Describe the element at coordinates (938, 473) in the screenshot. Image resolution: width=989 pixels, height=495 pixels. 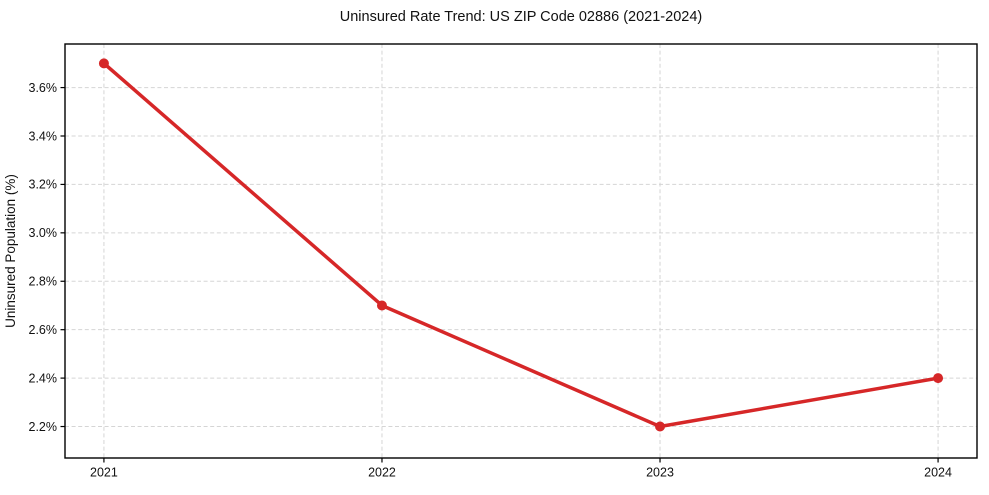
I see `x-tick-label: 2024` at that location.